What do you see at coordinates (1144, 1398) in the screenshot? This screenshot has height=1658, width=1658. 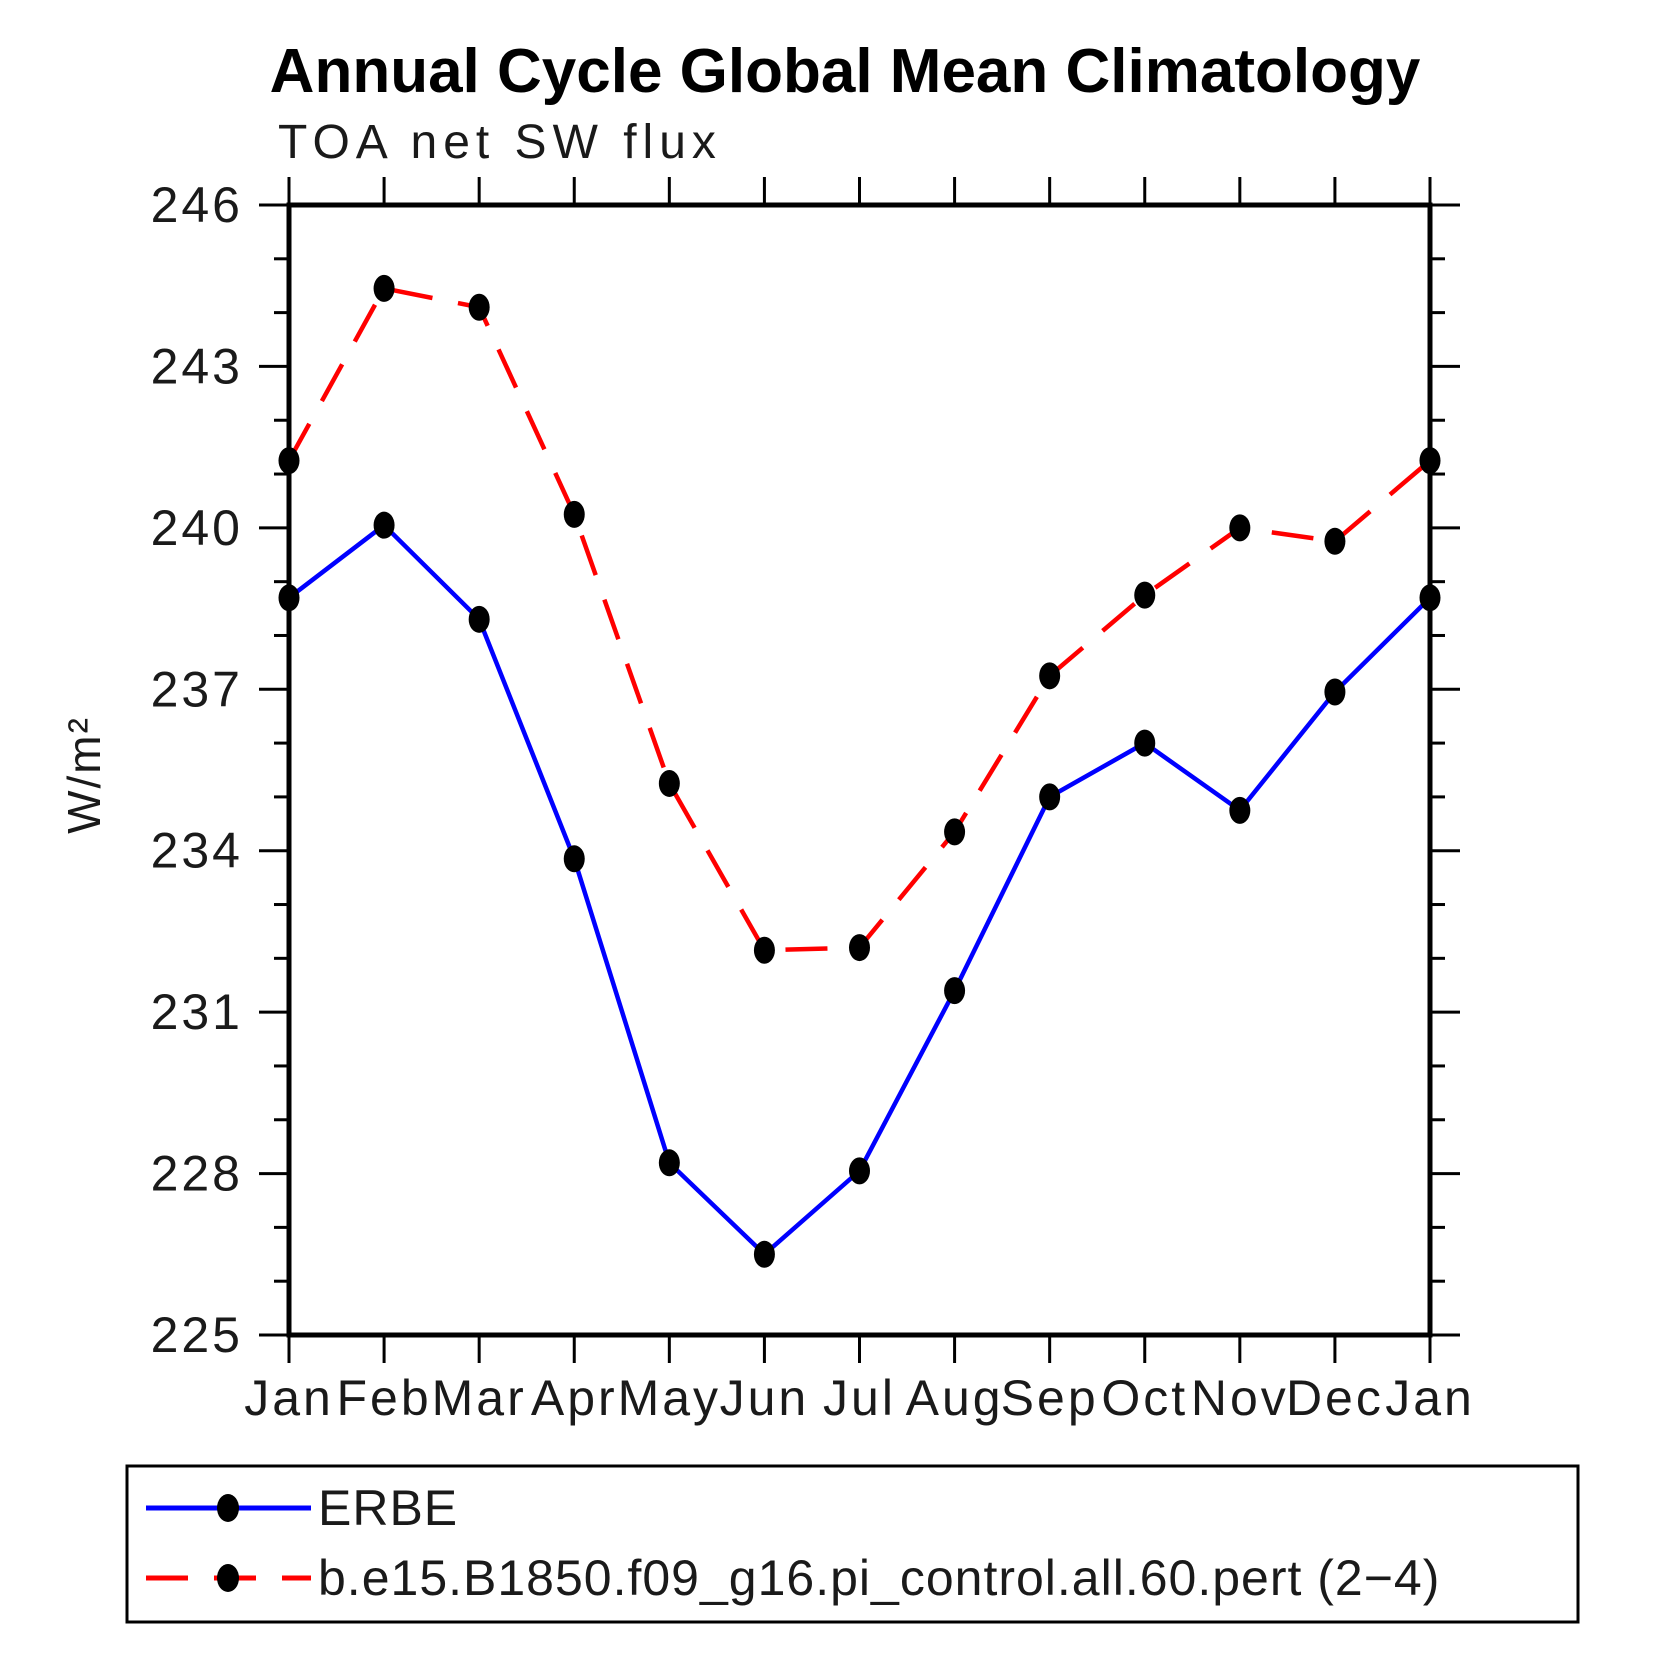 I see `x-tick-label: Oct` at bounding box center [1144, 1398].